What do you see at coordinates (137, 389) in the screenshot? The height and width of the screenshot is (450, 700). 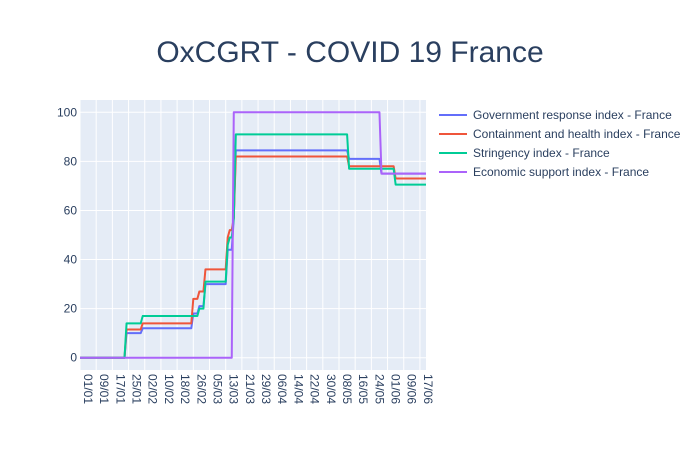 I see `x-tick-label: 25/01` at bounding box center [137, 389].